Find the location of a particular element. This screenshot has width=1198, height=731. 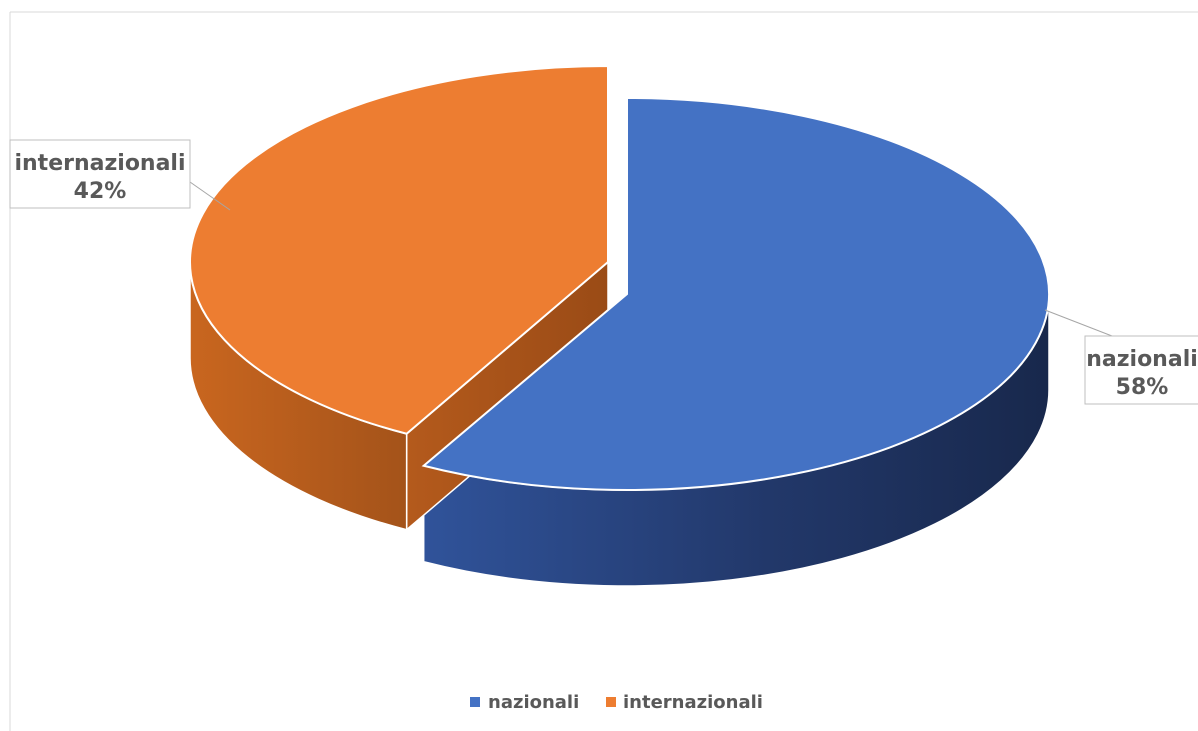

callout-box-internazionali is located at coordinates (100, 174).